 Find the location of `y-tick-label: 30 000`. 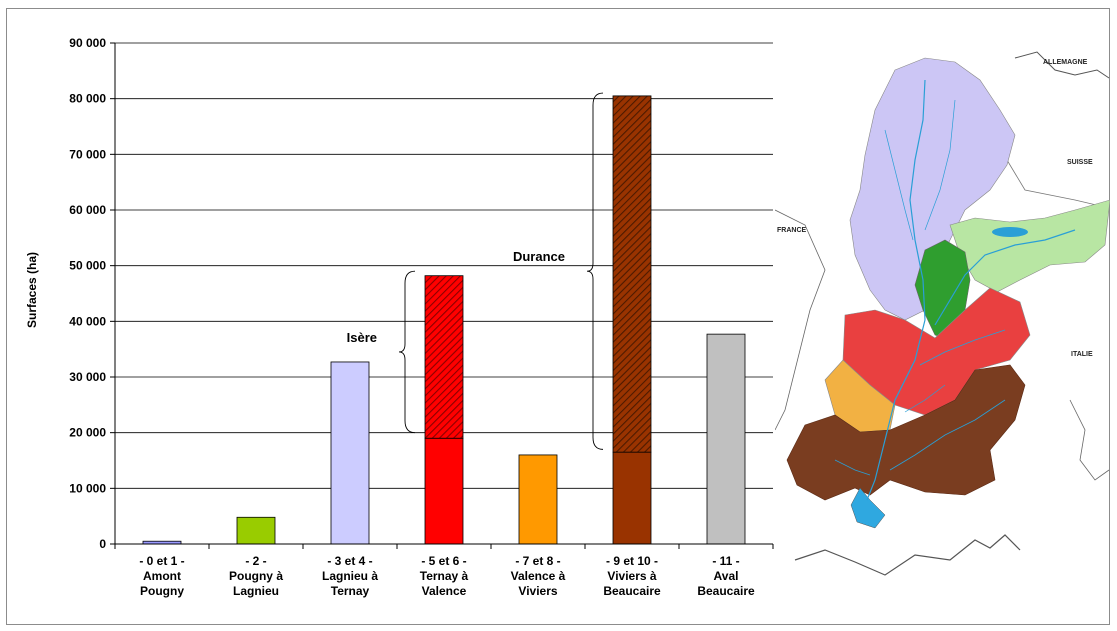

y-tick-label: 30 000 is located at coordinates (87, 377).